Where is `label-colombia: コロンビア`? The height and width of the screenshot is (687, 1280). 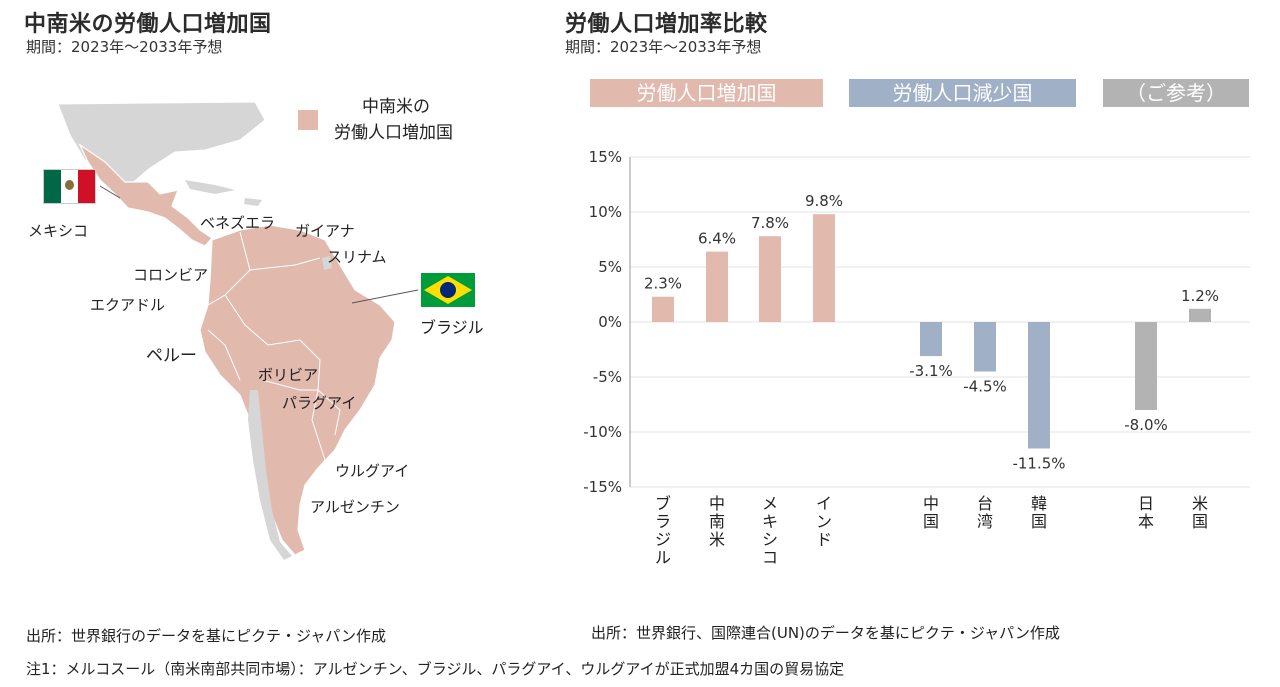 label-colombia: コロンビア is located at coordinates (171, 275).